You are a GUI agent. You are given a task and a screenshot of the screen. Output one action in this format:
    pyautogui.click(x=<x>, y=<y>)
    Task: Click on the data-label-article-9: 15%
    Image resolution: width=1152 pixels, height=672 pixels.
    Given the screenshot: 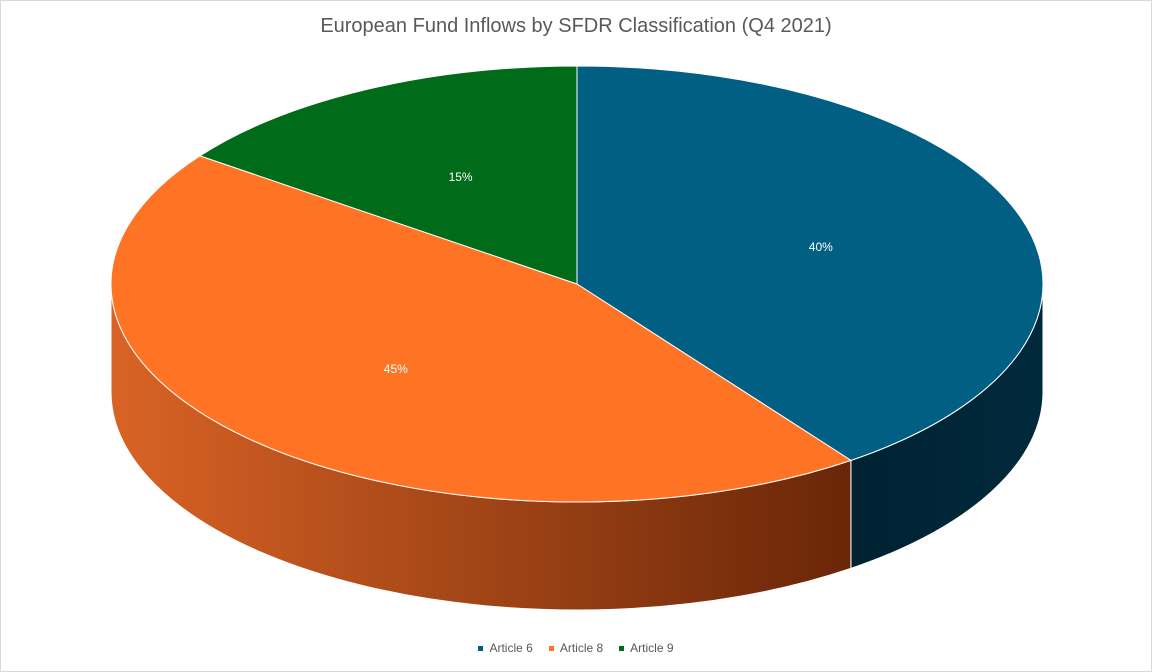 What is the action you would take?
    pyautogui.click(x=461, y=177)
    